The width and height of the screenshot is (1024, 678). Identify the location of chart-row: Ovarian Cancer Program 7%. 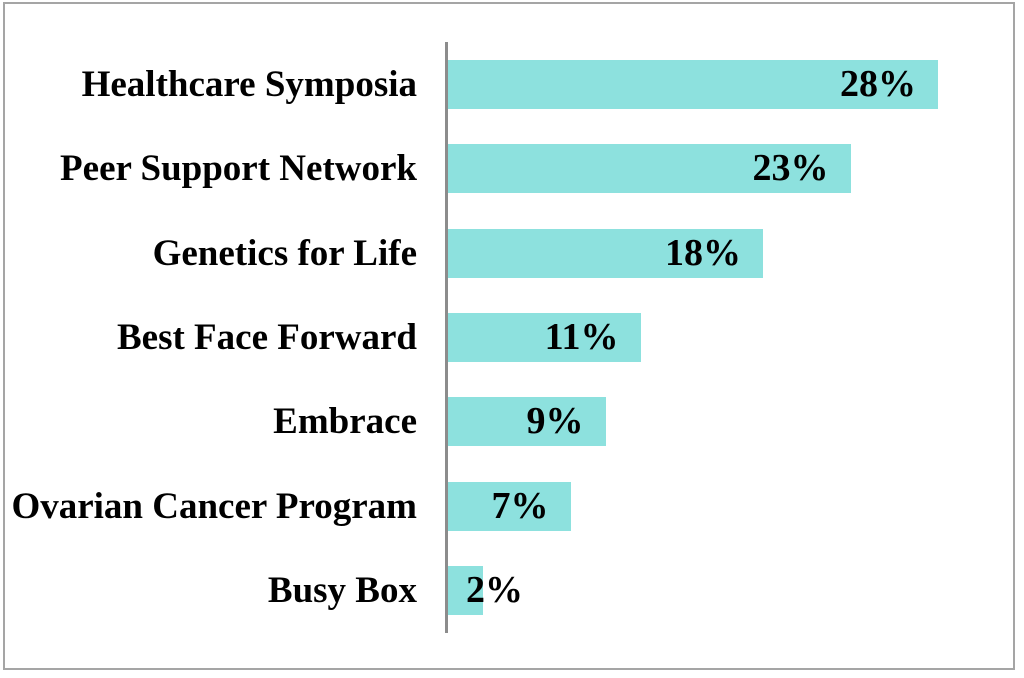
(512, 506).